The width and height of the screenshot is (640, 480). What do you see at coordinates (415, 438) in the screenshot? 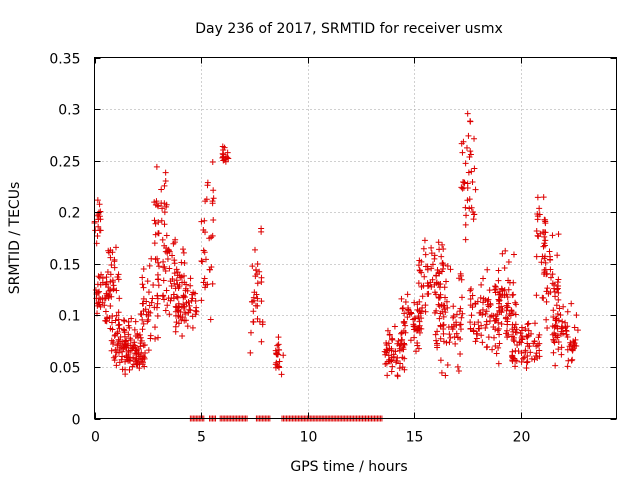
I see `x-tick-label: 15` at bounding box center [415, 438].